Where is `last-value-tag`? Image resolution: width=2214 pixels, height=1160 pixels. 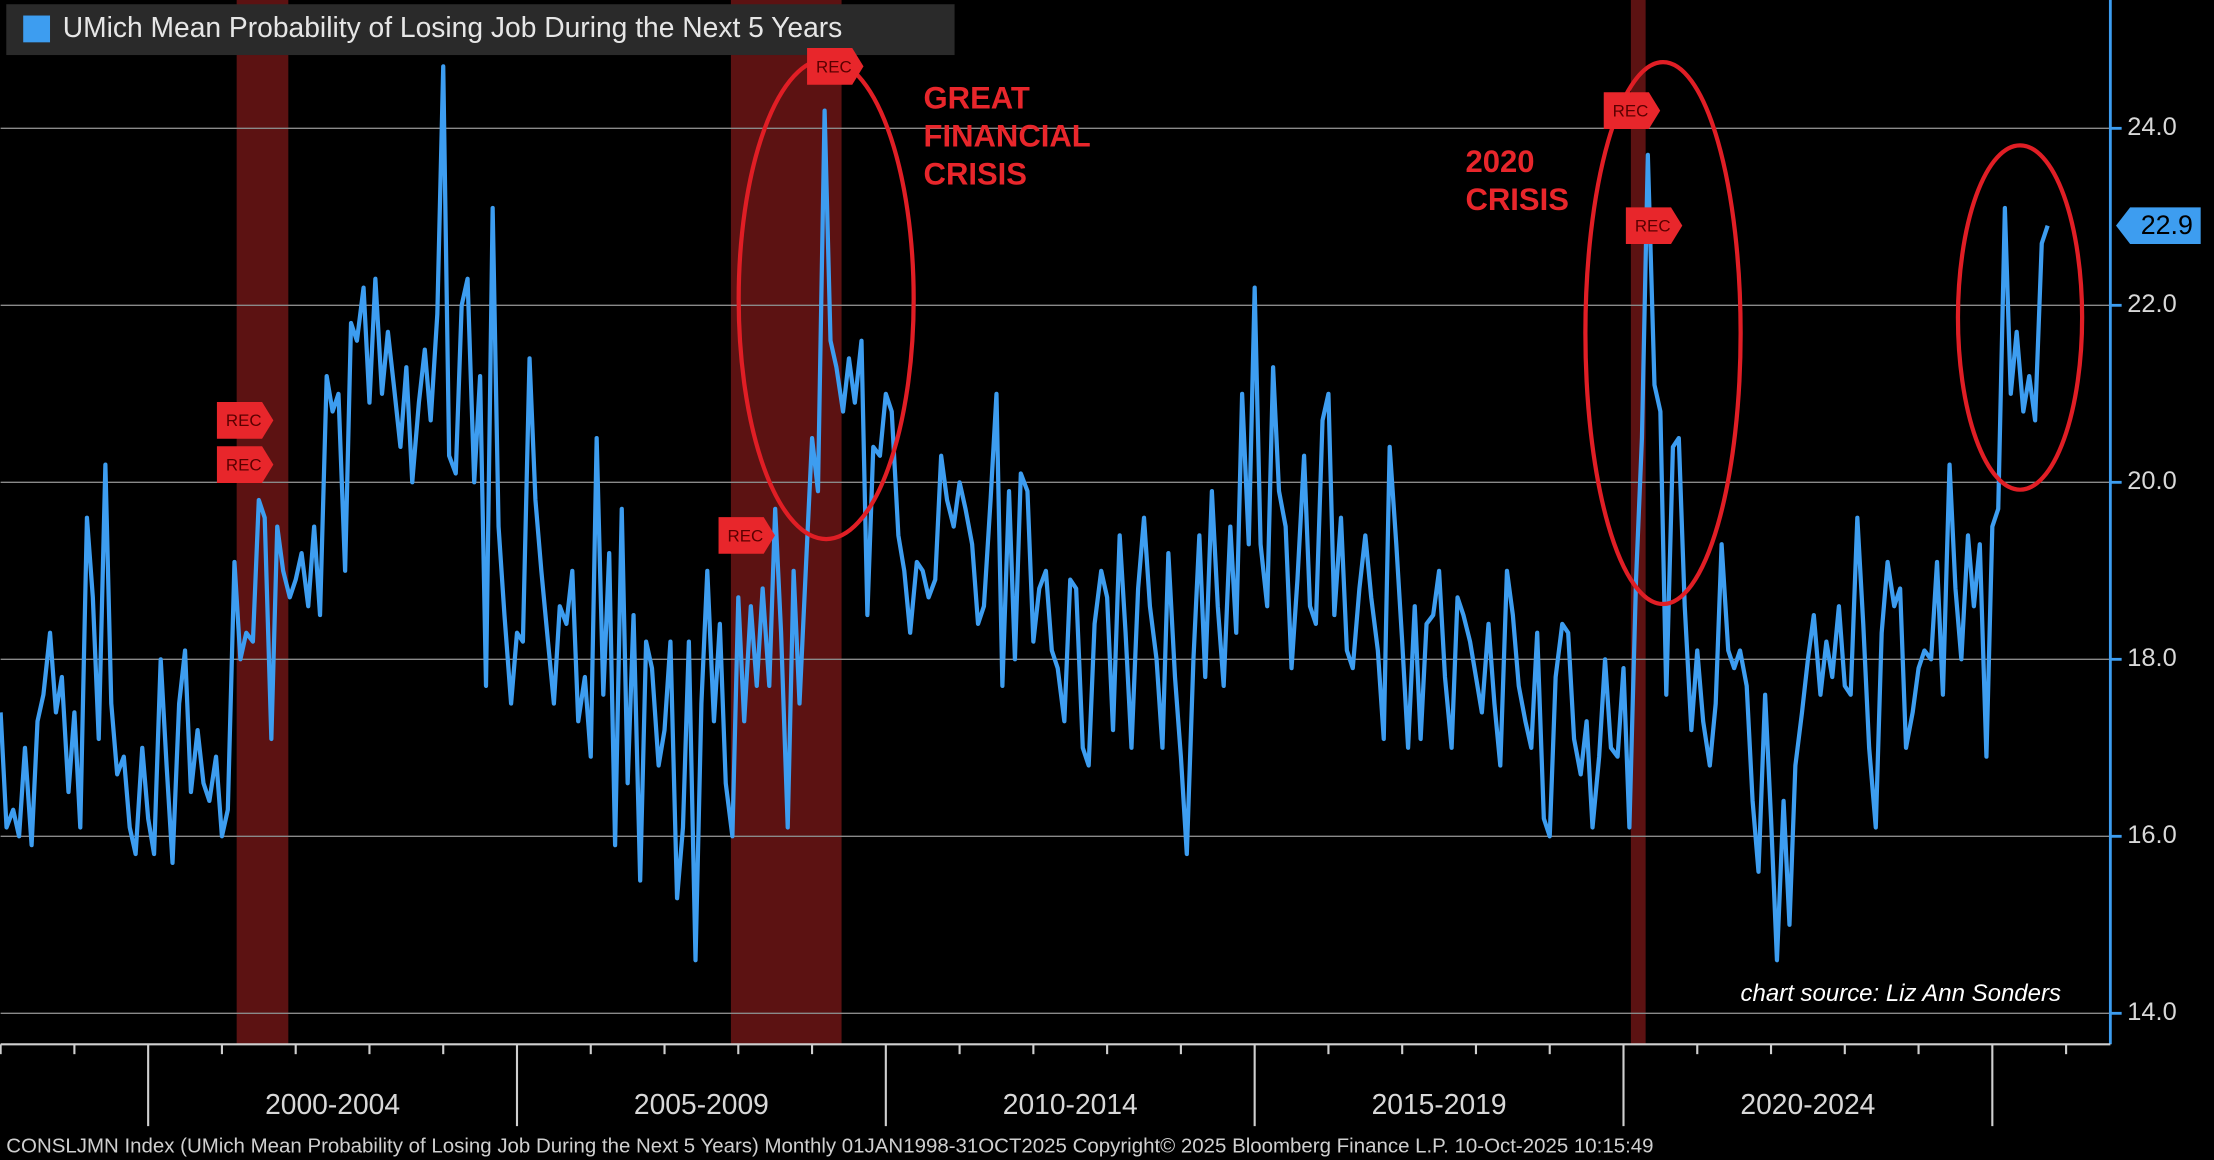
last-value-tag is located at coordinates (2158, 226).